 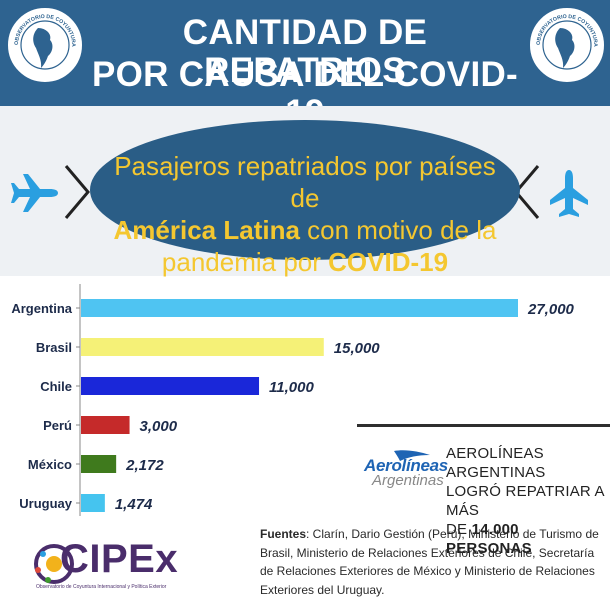 What do you see at coordinates (144, 465) in the screenshot?
I see `value-label: 2,172` at bounding box center [144, 465].